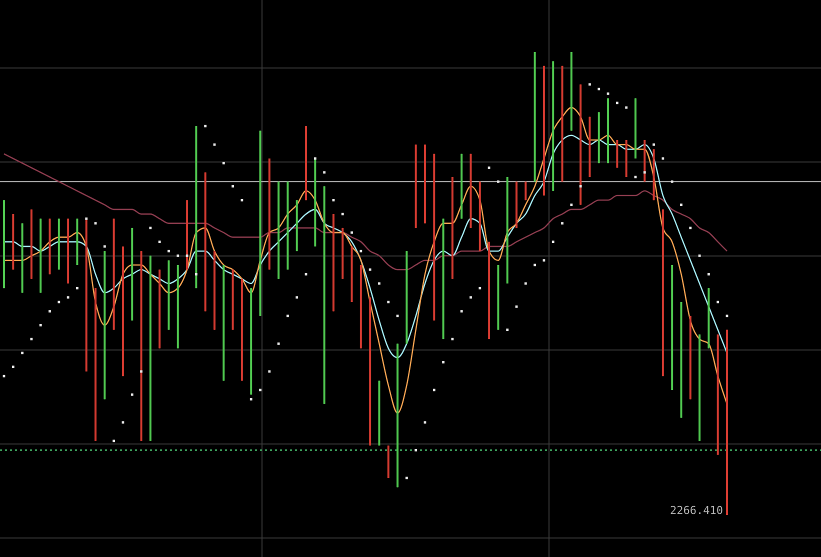 Image resolution: width=821 pixels, height=557 pixels. Describe the element at coordinates (696, 510) in the screenshot. I see `annotation: 2266.410` at that location.